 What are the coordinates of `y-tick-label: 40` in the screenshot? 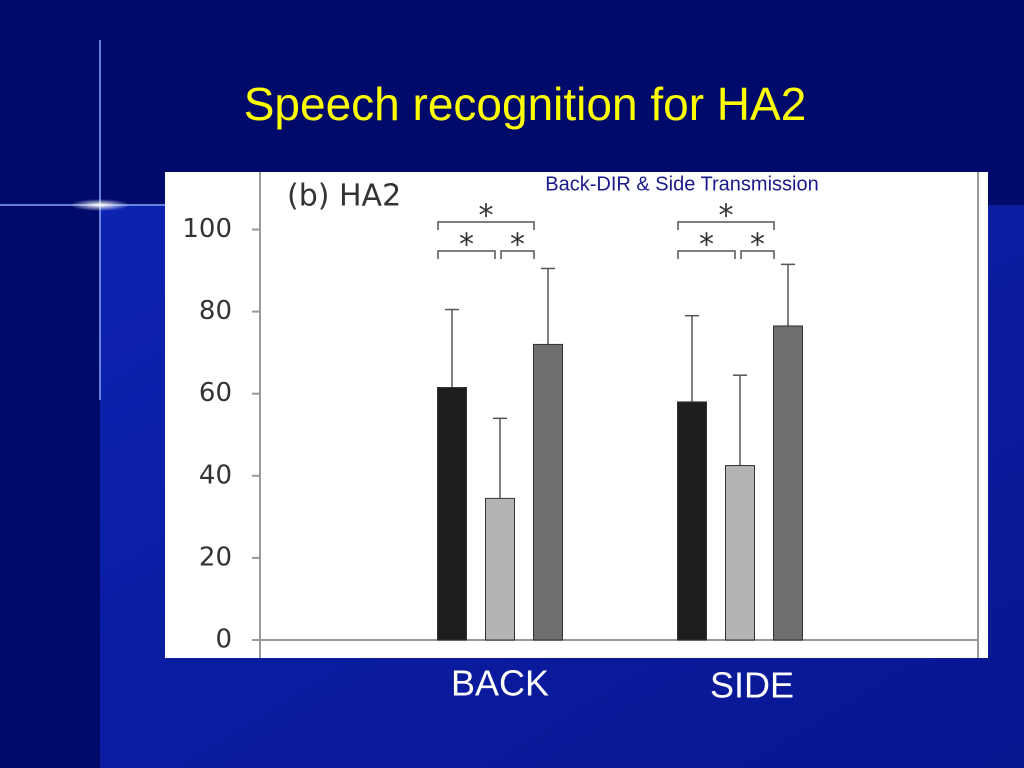 It's located at (215, 475).